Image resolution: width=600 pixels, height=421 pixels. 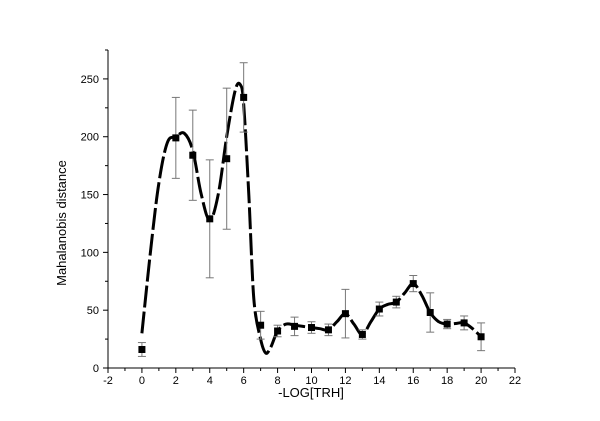 What do you see at coordinates (447, 381) in the screenshot?
I see `x-tick-label: 18` at bounding box center [447, 381].